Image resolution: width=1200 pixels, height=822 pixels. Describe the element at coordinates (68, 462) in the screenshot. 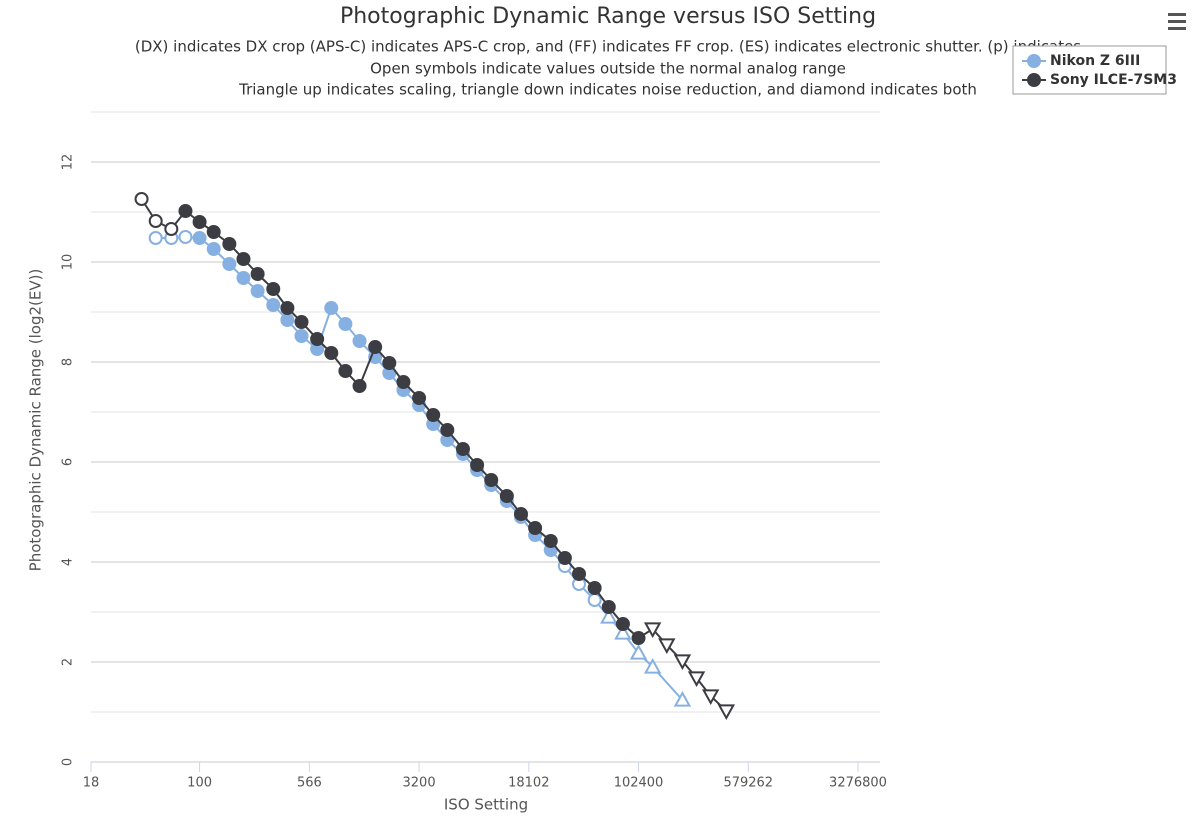

I see `y-tick-label: 6` at that location.